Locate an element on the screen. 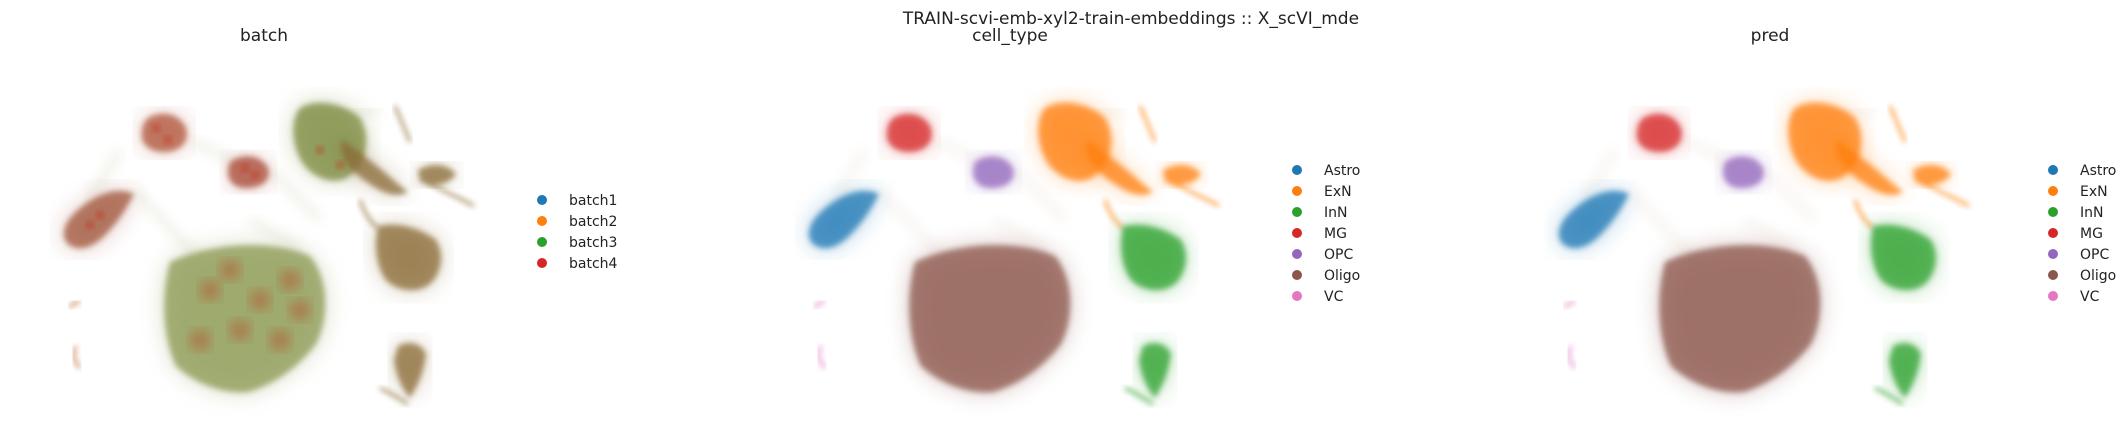 The image size is (2127, 427). panel-title-1: batch is located at coordinates (264, 36).